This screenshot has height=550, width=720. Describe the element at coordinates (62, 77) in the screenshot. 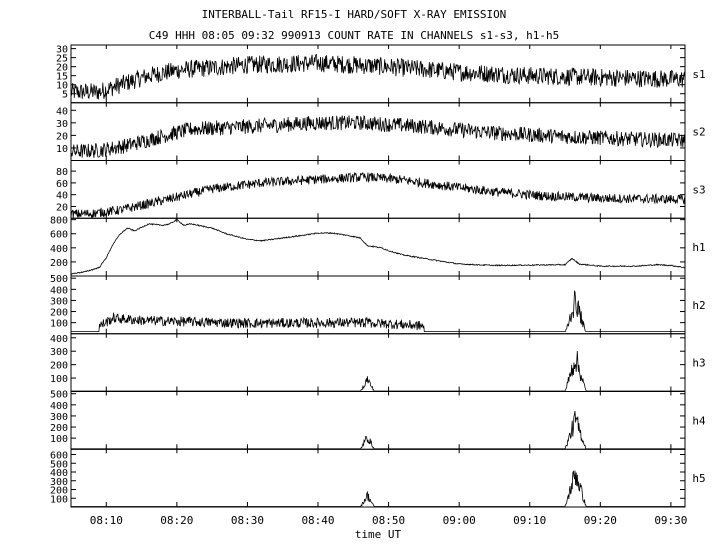

I see `y-tick-label: 15` at that location.